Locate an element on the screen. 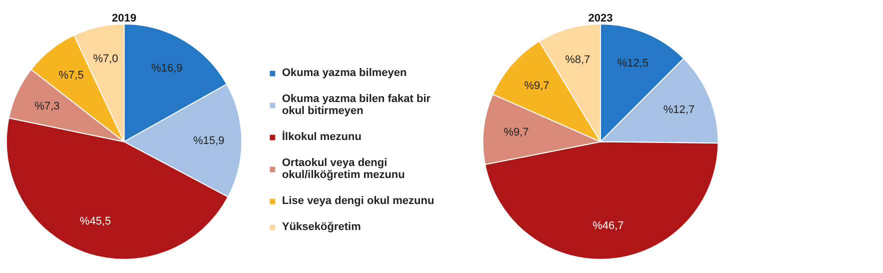  chart-title: 2019 is located at coordinates (124, 18).